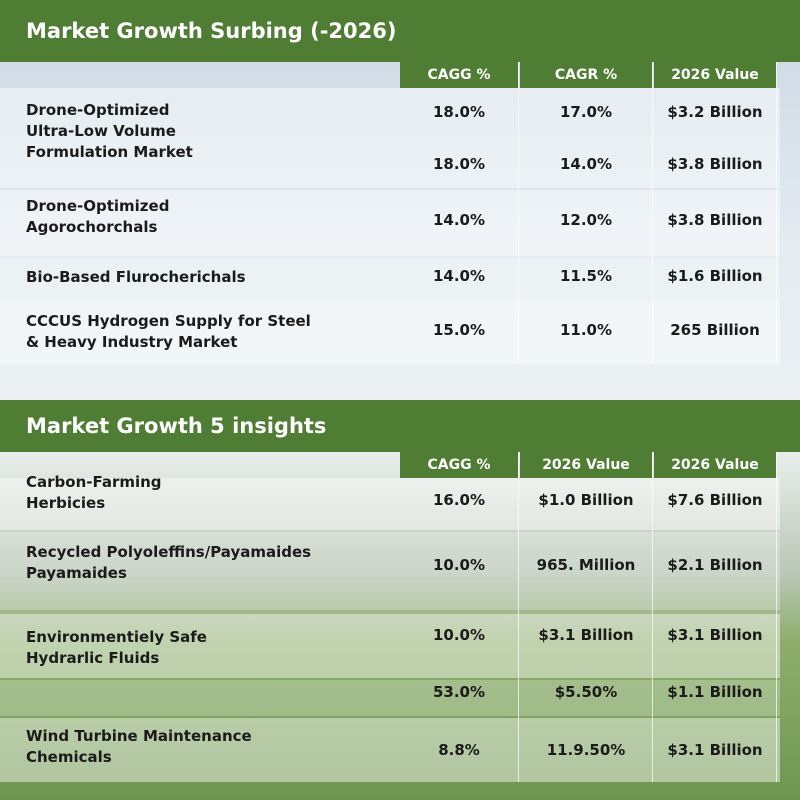 This screenshot has height=800, width=800. What do you see at coordinates (459, 692) in the screenshot?
I see `table-cell: 53.0%` at bounding box center [459, 692].